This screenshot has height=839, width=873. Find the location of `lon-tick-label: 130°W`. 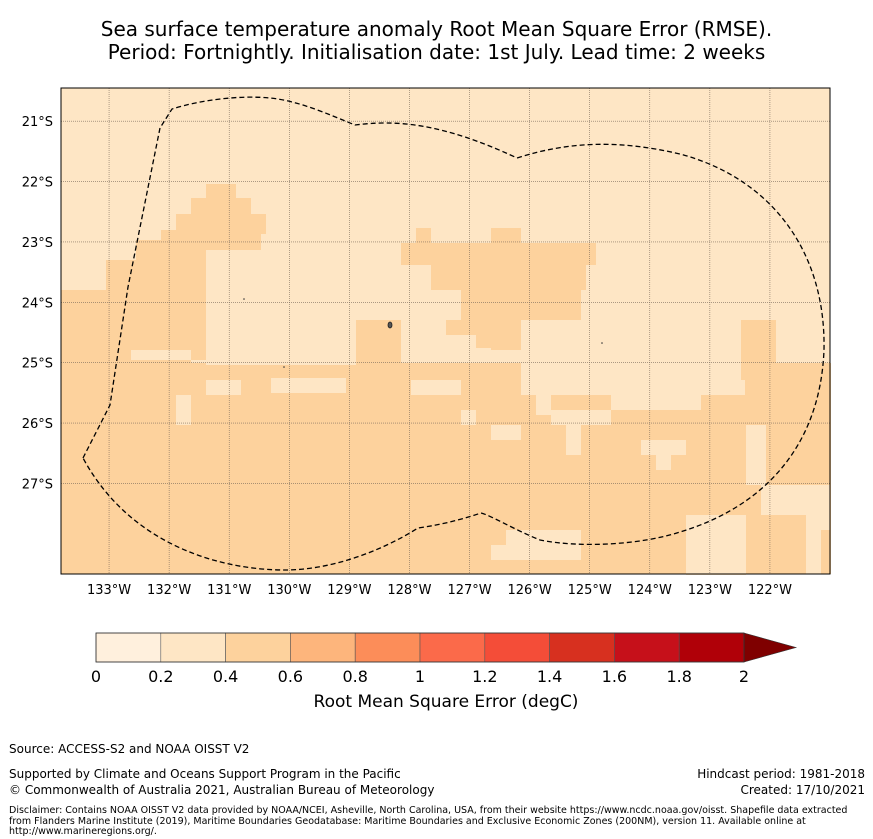

lon-tick-label: 130°W is located at coordinates (289, 590).